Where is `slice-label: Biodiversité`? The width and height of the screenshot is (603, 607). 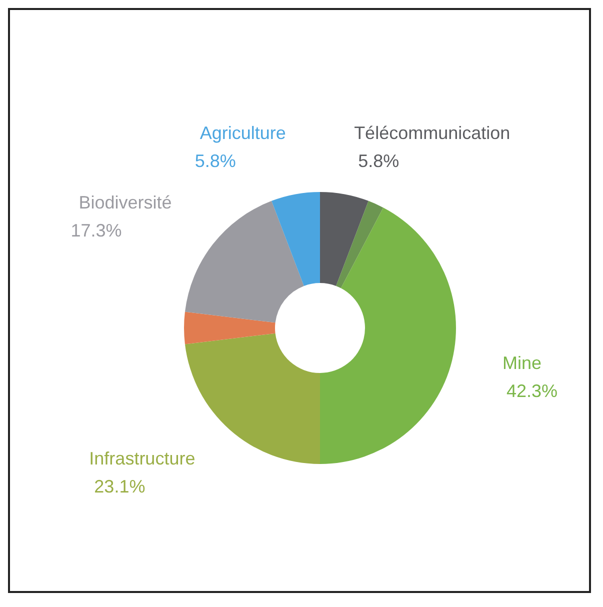
slice-label: Biodiversité is located at coordinates (125, 202).